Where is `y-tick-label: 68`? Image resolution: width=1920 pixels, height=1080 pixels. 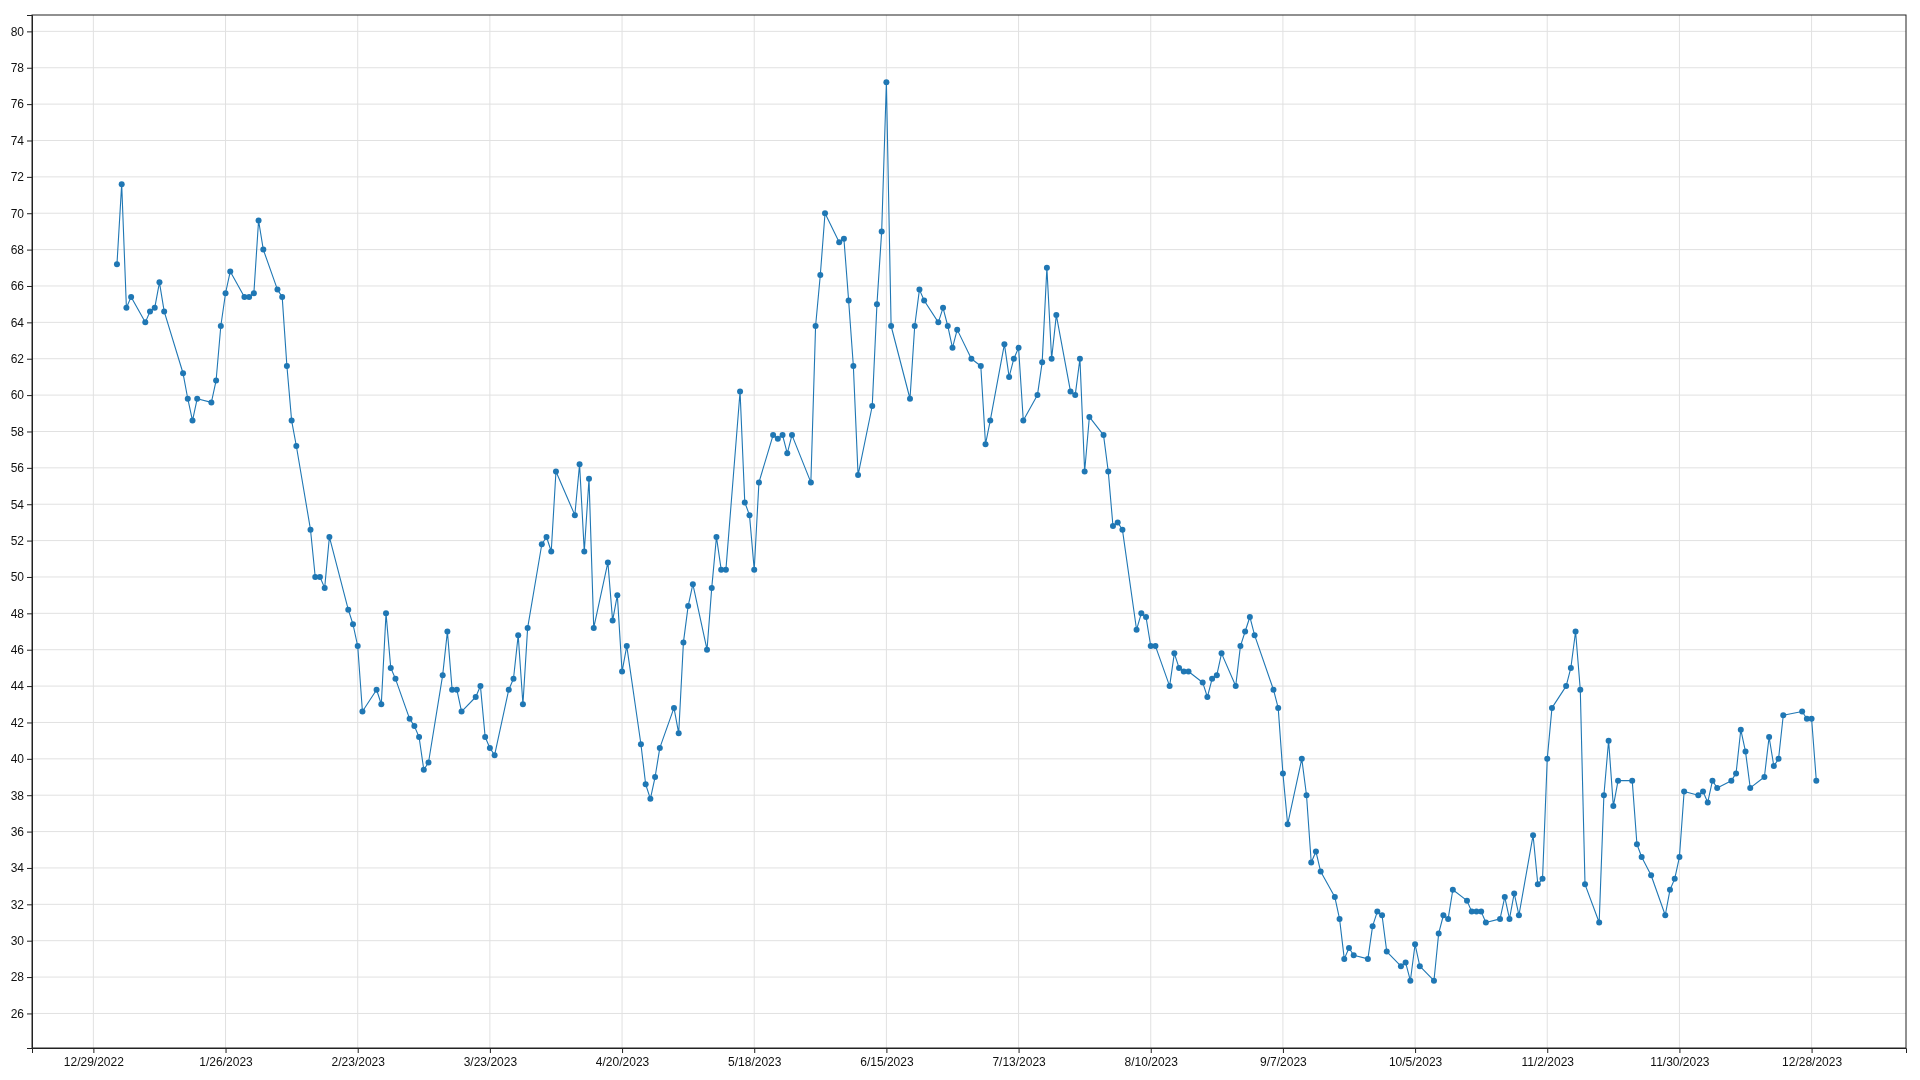
y-tick-label: 68 is located at coordinates (17, 249).